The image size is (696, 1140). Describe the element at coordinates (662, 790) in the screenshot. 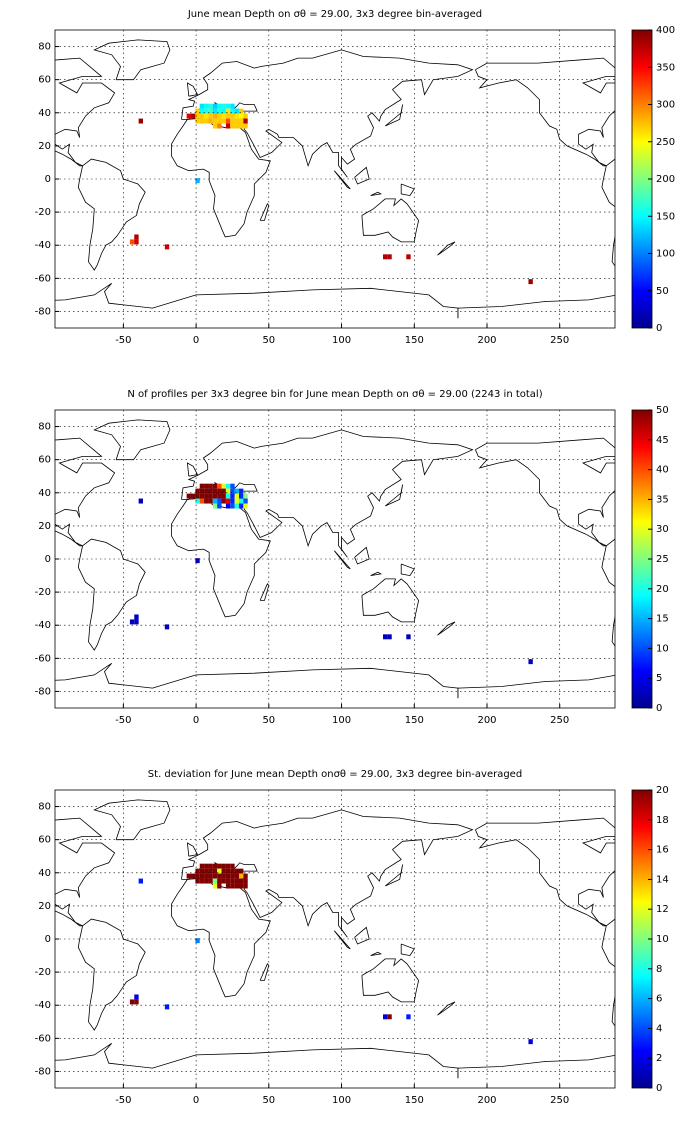

I see `colorbar-tick-label: 20` at that location.